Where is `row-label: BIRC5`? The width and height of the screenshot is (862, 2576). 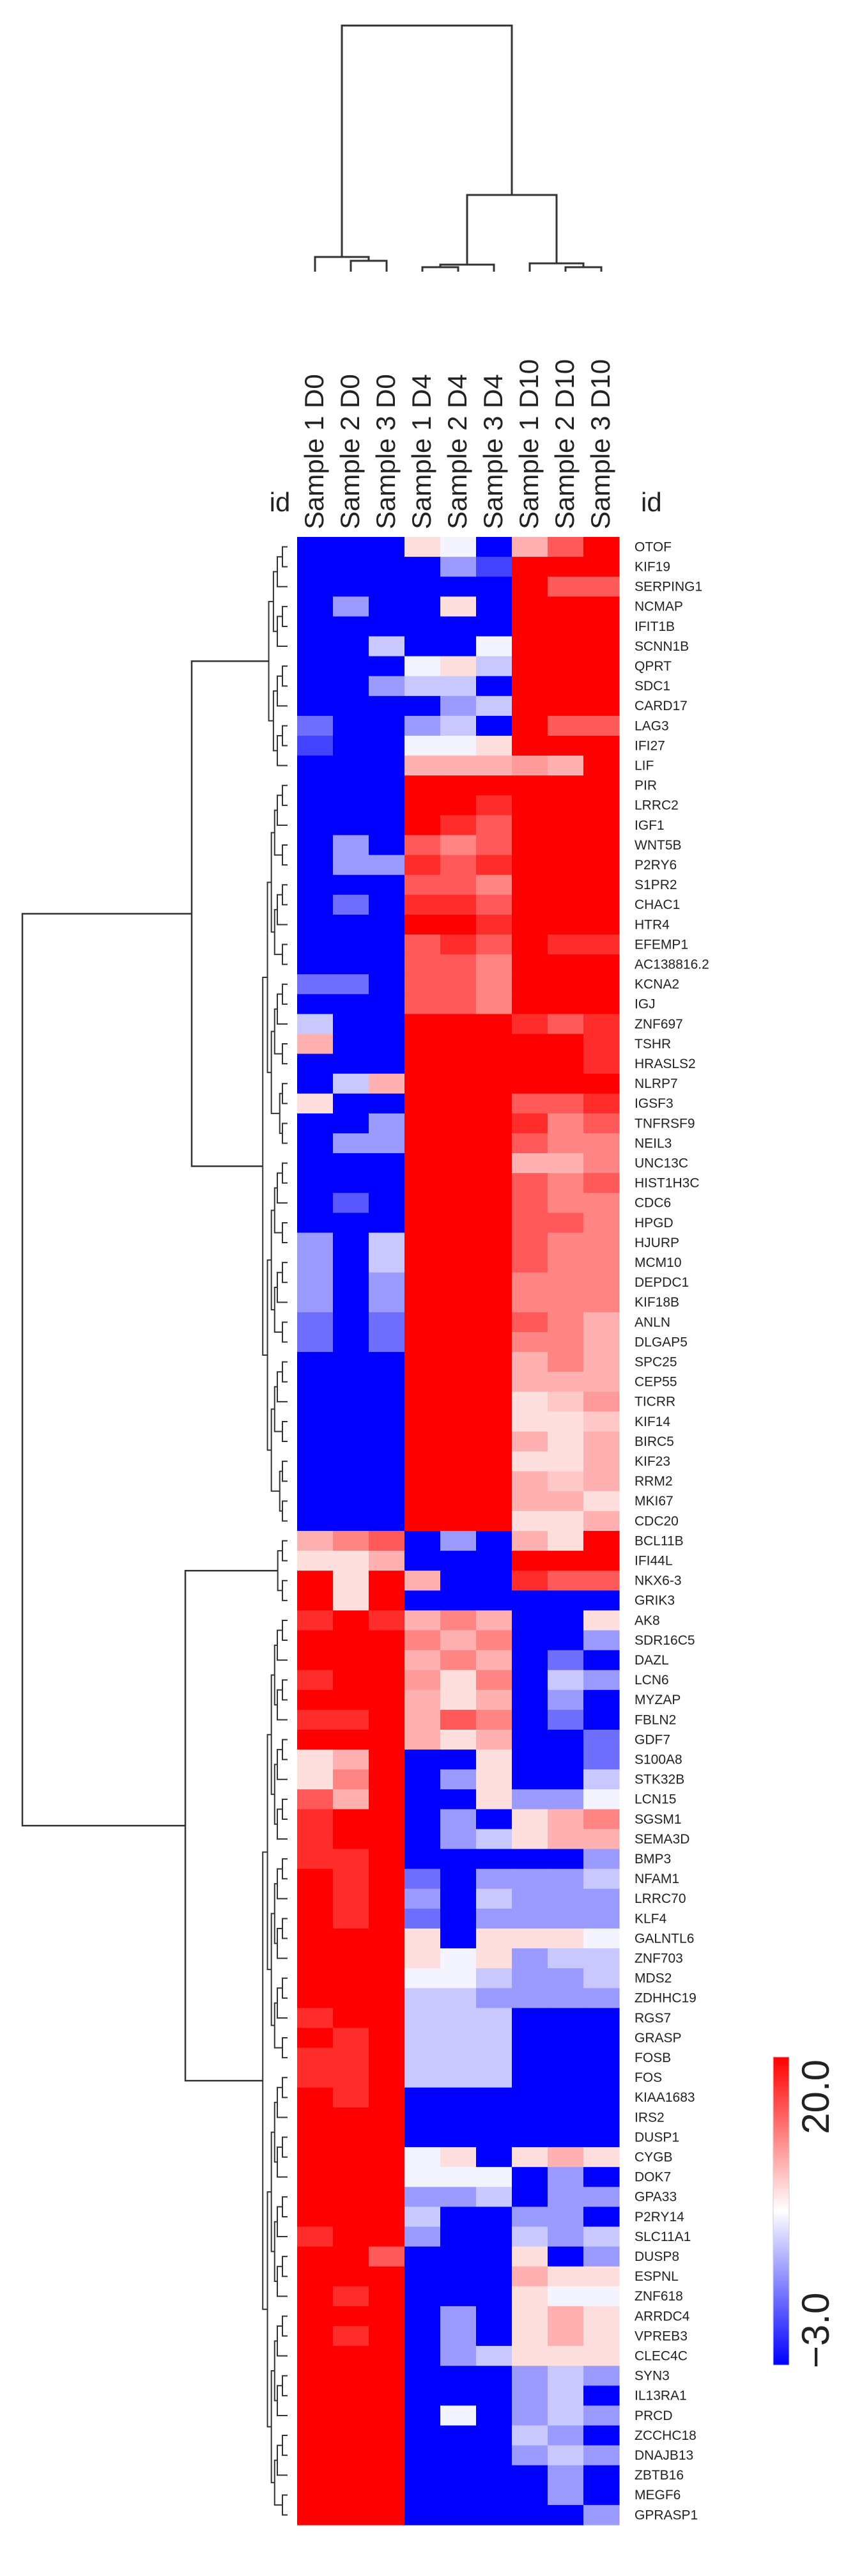
row-label: BIRC5 is located at coordinates (654, 1442).